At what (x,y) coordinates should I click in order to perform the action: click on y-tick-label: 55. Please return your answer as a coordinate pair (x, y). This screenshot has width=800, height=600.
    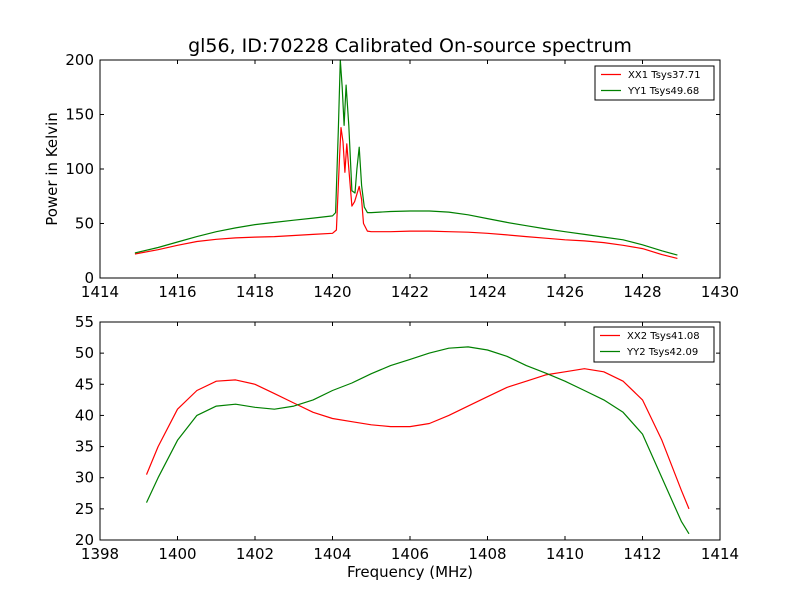
    Looking at the image, I should click on (84, 322).